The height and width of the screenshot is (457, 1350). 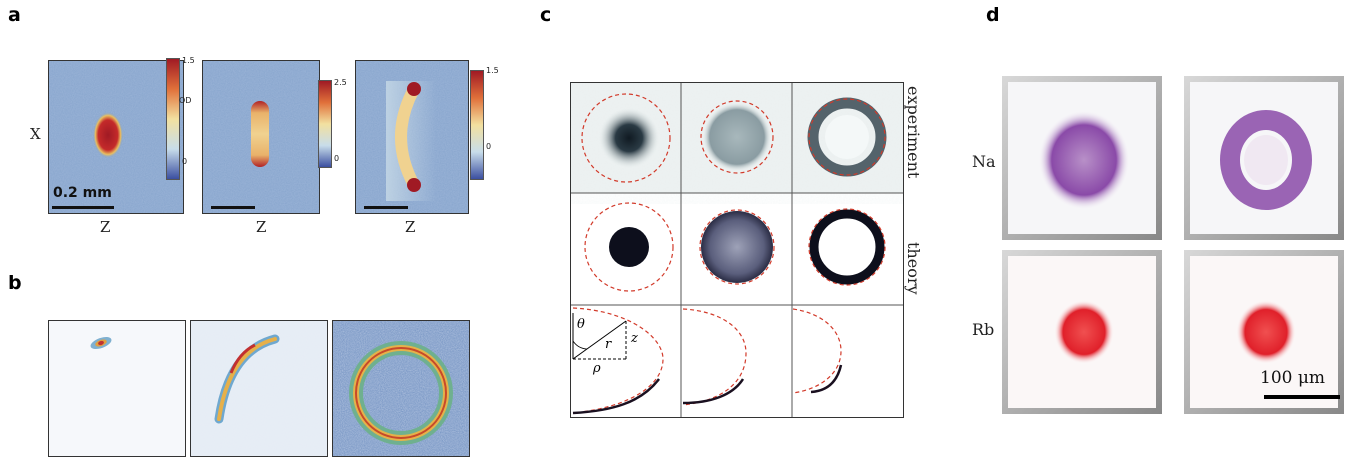 What do you see at coordinates (337, 158) in the screenshot?
I see `a-colorbar-2-min: 0` at bounding box center [337, 158].